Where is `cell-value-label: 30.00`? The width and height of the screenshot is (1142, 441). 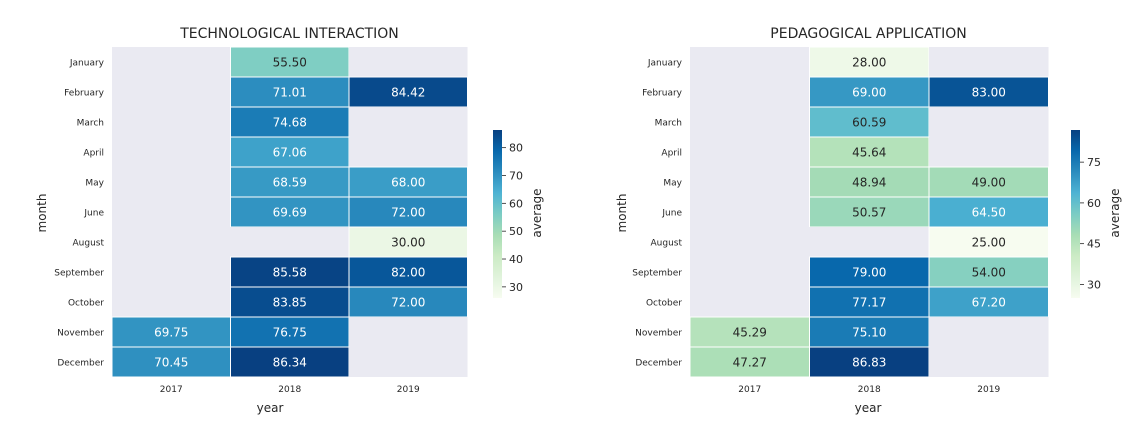 cell-value-label: 30.00 is located at coordinates (408, 243).